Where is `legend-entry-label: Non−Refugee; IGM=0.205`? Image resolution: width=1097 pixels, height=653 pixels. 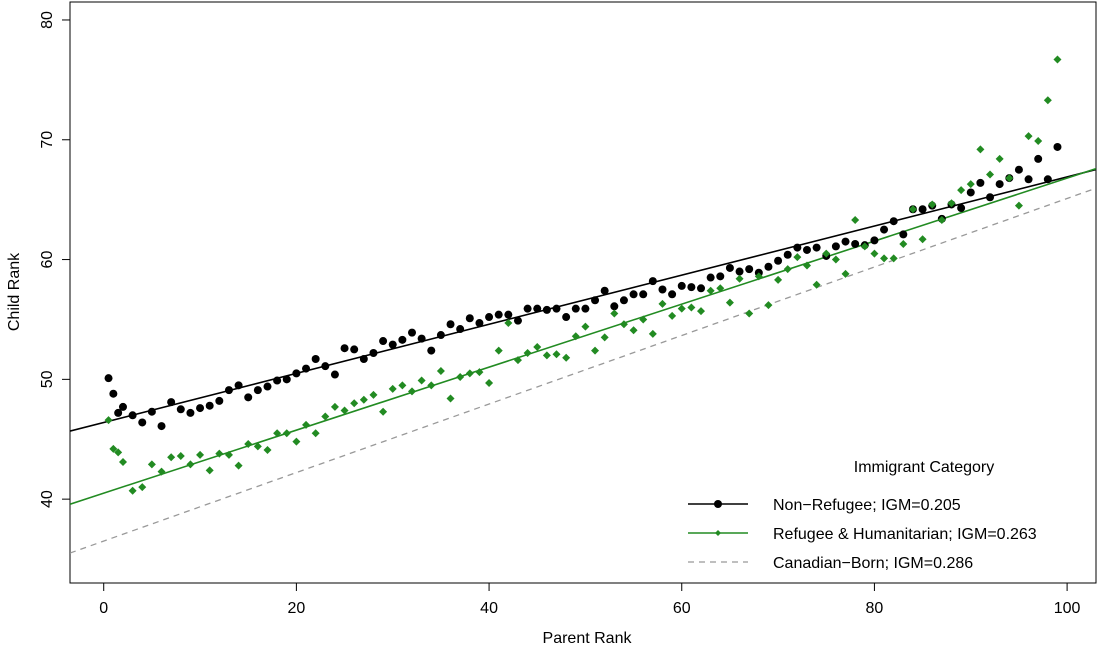 legend-entry-label: Non−Refugee; IGM=0.205 is located at coordinates (867, 505).